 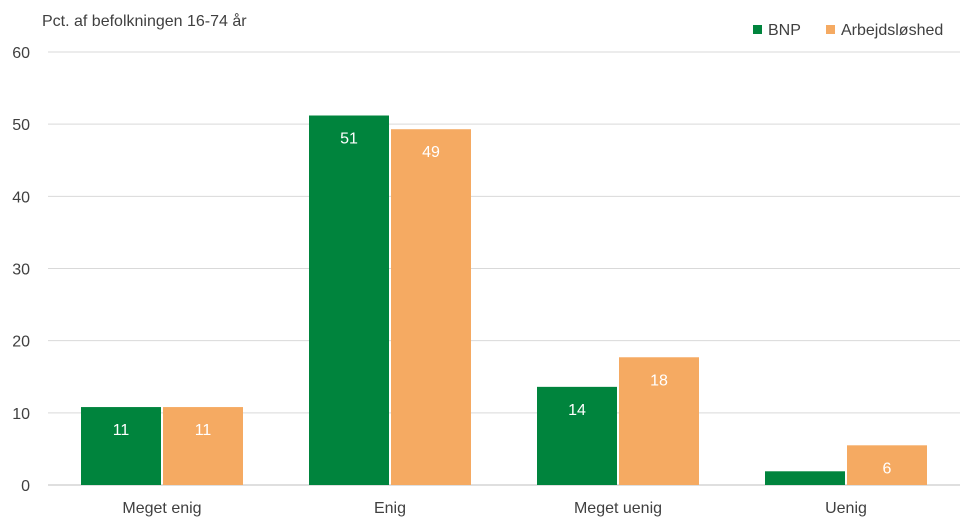 I want to click on data-label: 18, so click(x=659, y=380).